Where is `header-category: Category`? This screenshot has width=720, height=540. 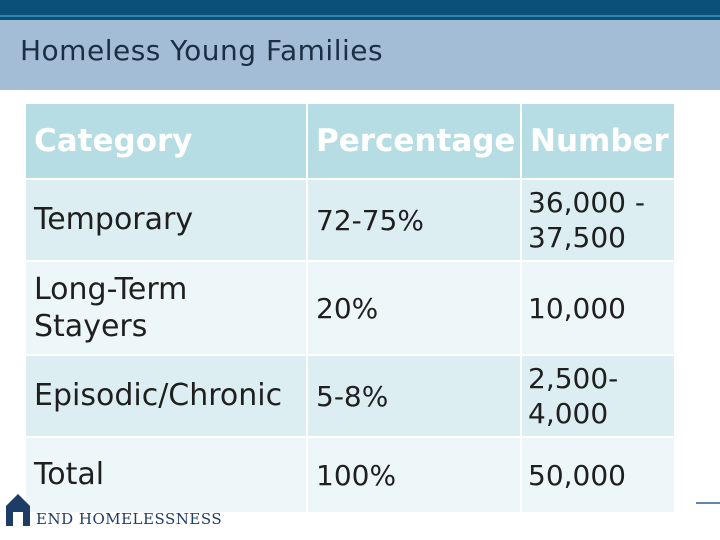 header-category: Category is located at coordinates (166, 141).